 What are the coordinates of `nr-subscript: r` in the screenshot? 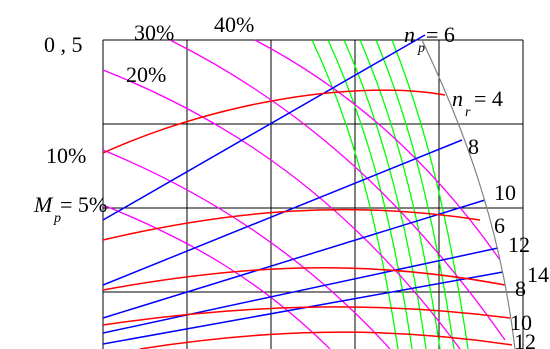 It's located at (468, 112).